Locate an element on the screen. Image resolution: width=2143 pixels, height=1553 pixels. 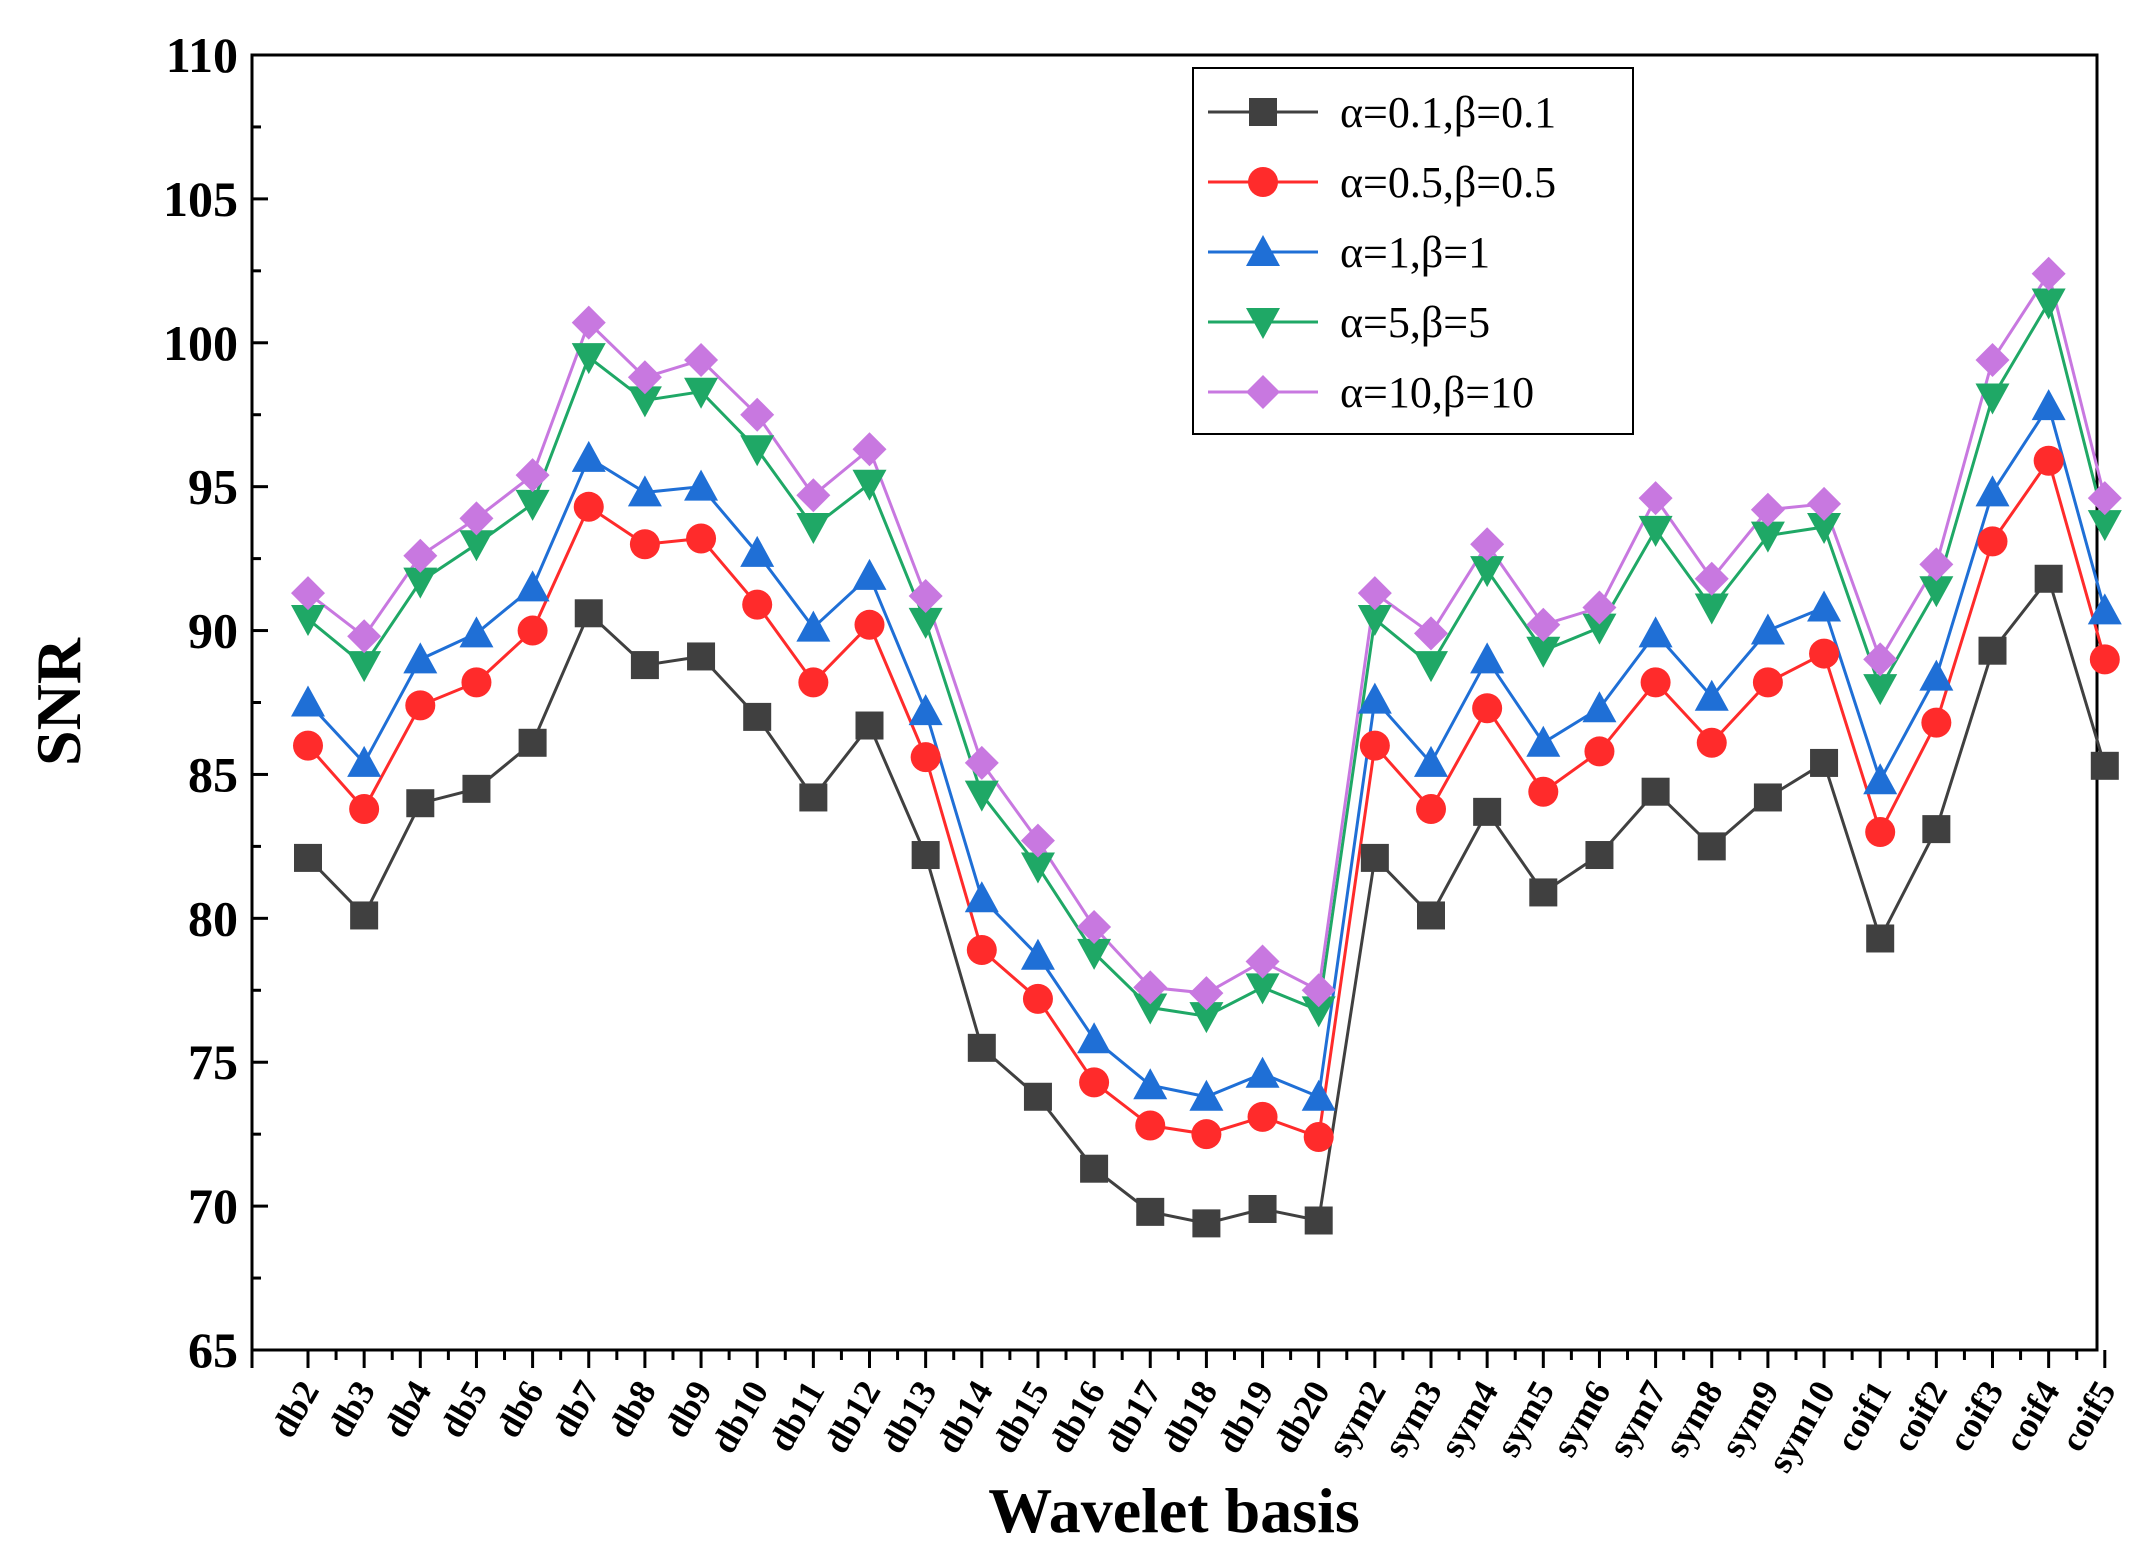
x-tick-label: db6 is located at coordinates (520, 1409).